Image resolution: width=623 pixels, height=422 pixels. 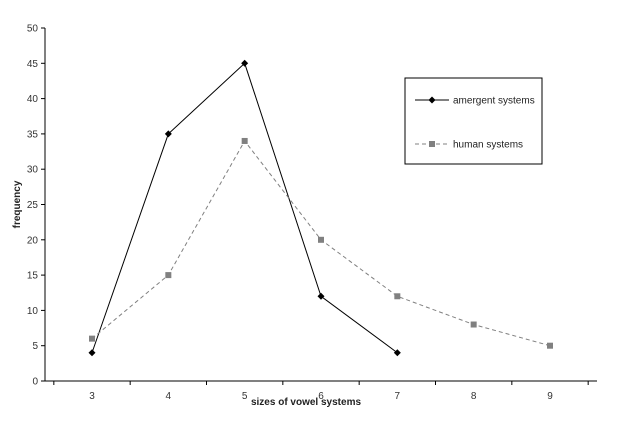 I want to click on legend-label: human systems, so click(x=488, y=145).